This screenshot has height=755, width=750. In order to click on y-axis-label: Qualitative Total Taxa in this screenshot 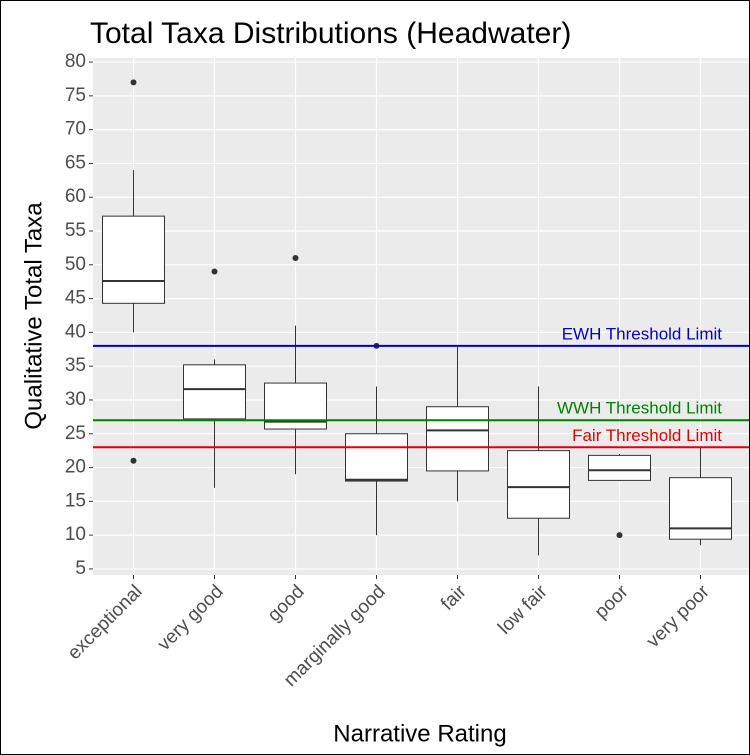, I will do `click(33, 316)`.